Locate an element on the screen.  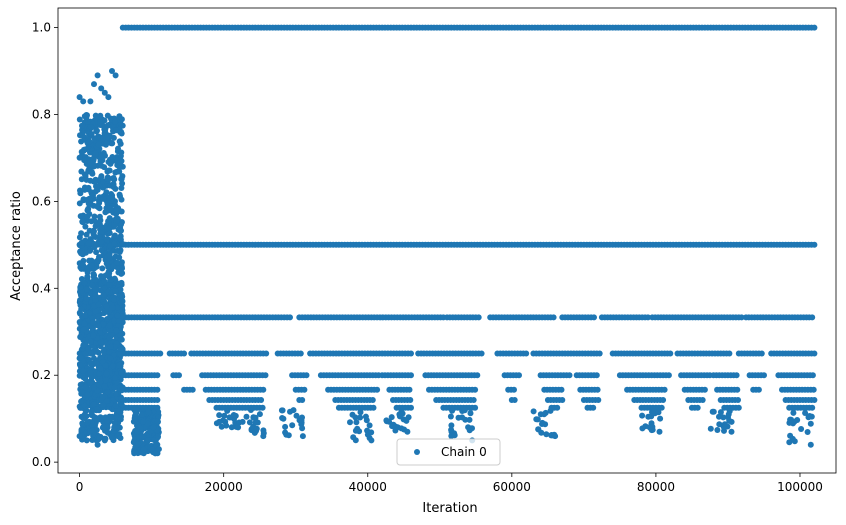
y-tick-label: 1.0 is located at coordinates (41, 28).